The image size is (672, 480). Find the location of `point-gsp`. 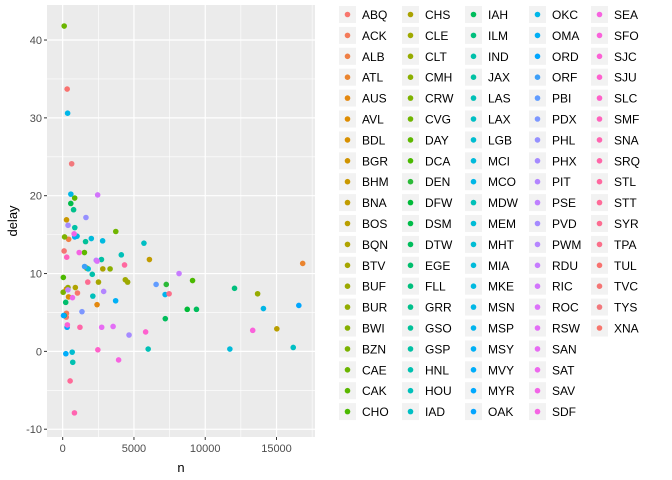

point-gsp is located at coordinates (74, 227).